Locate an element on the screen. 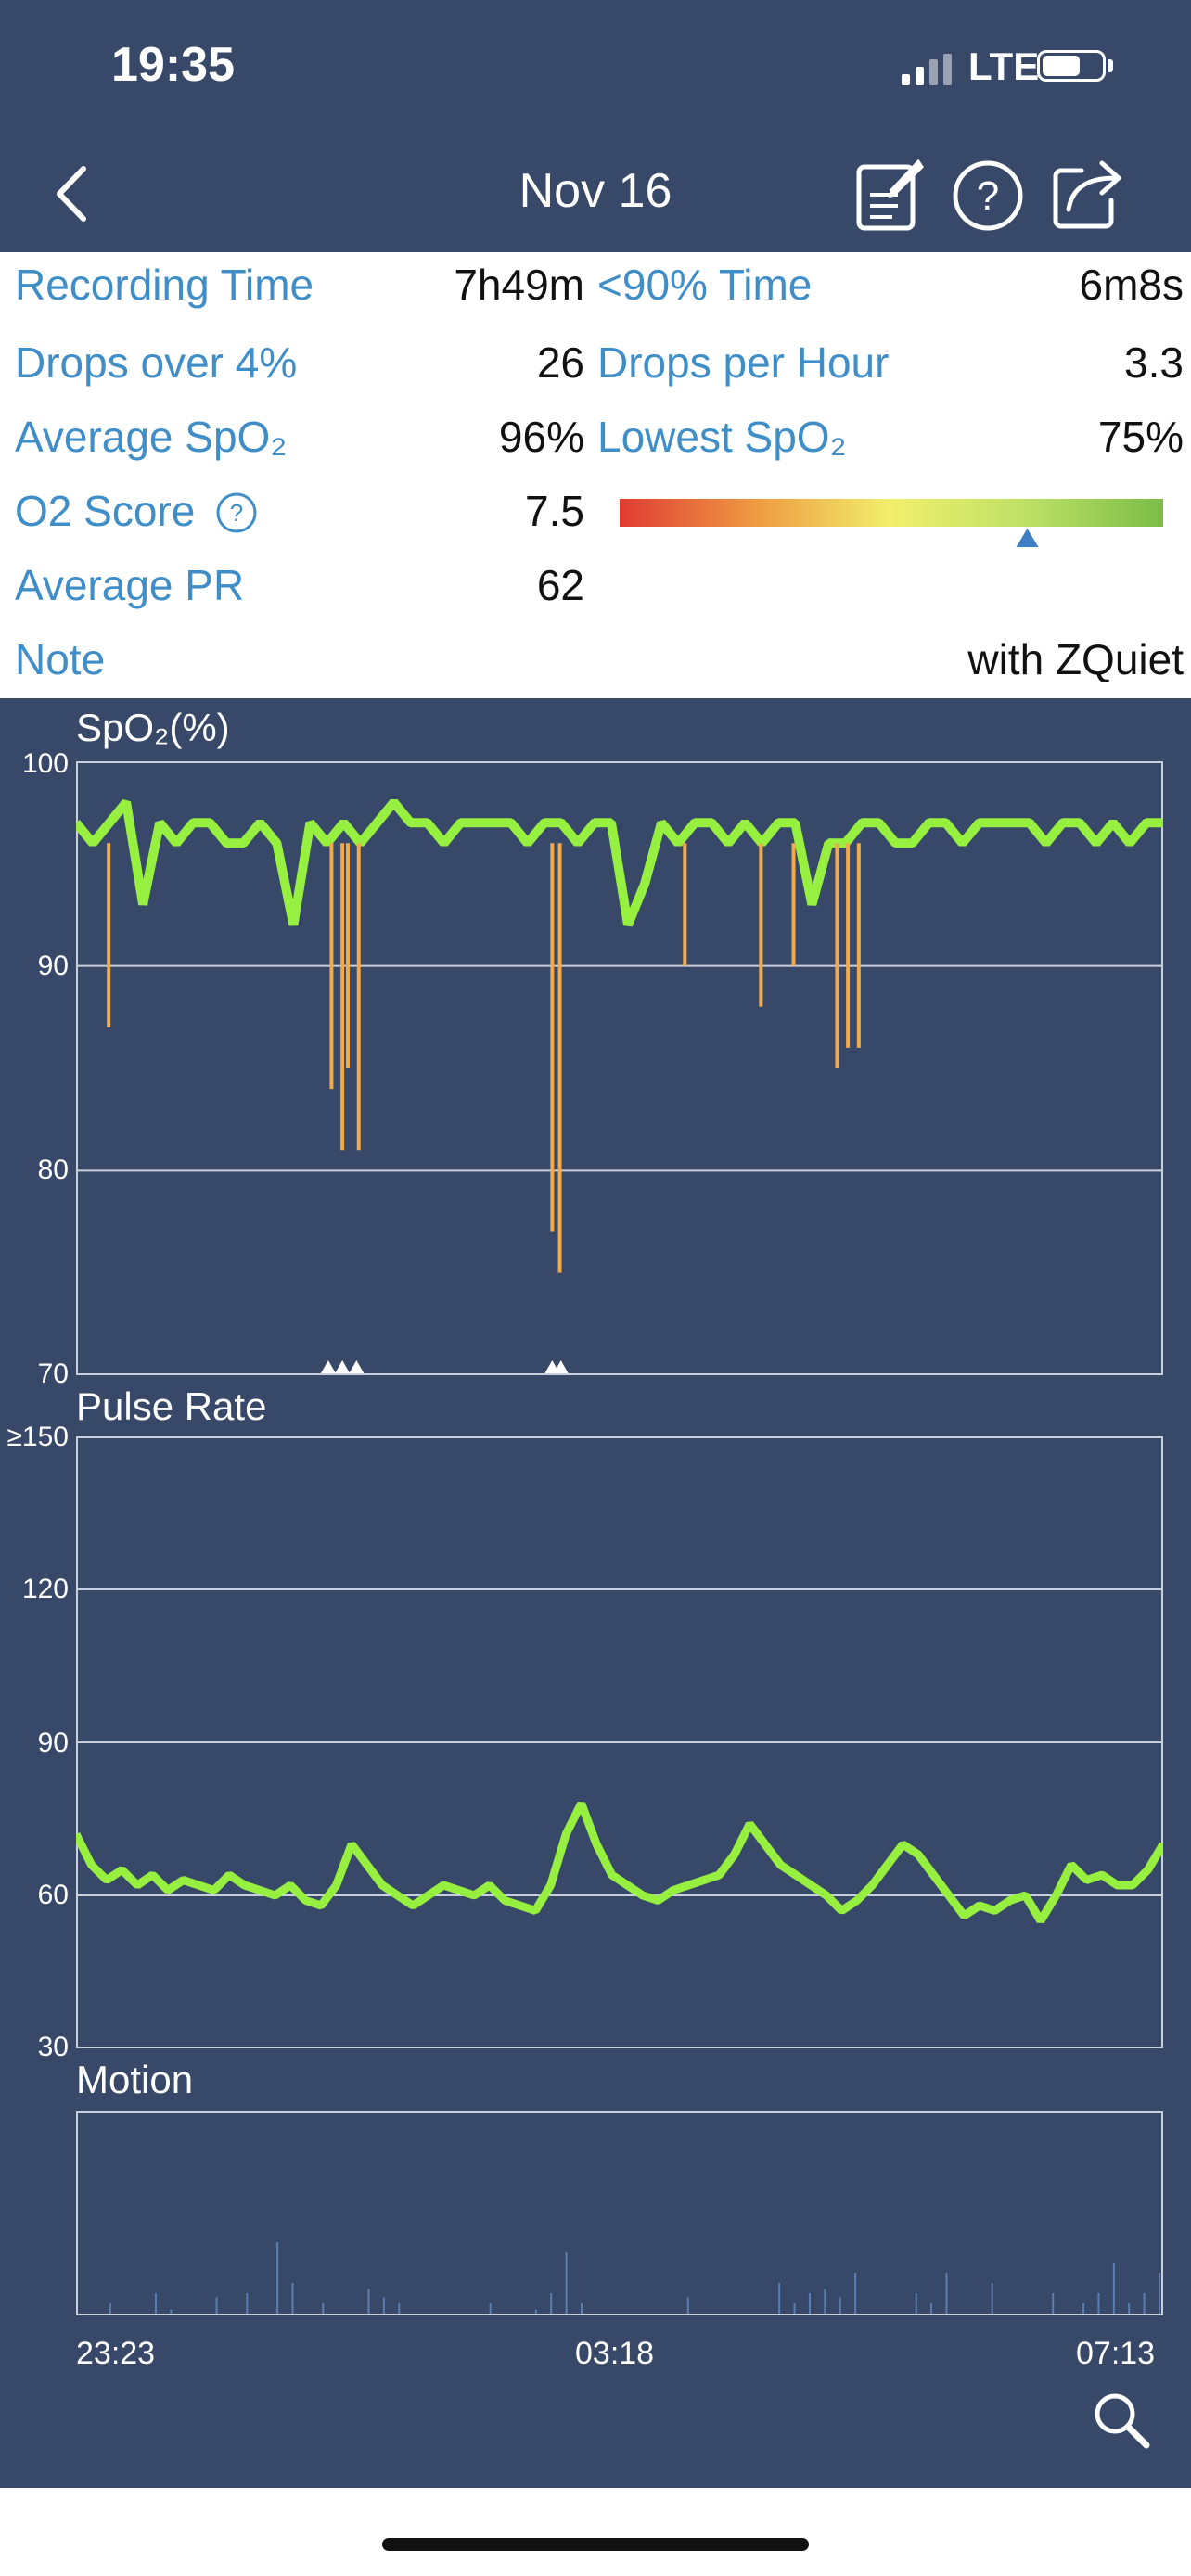 Image resolution: width=1191 pixels, height=2576 pixels. pulse-ytick: 90 is located at coordinates (53, 1743).